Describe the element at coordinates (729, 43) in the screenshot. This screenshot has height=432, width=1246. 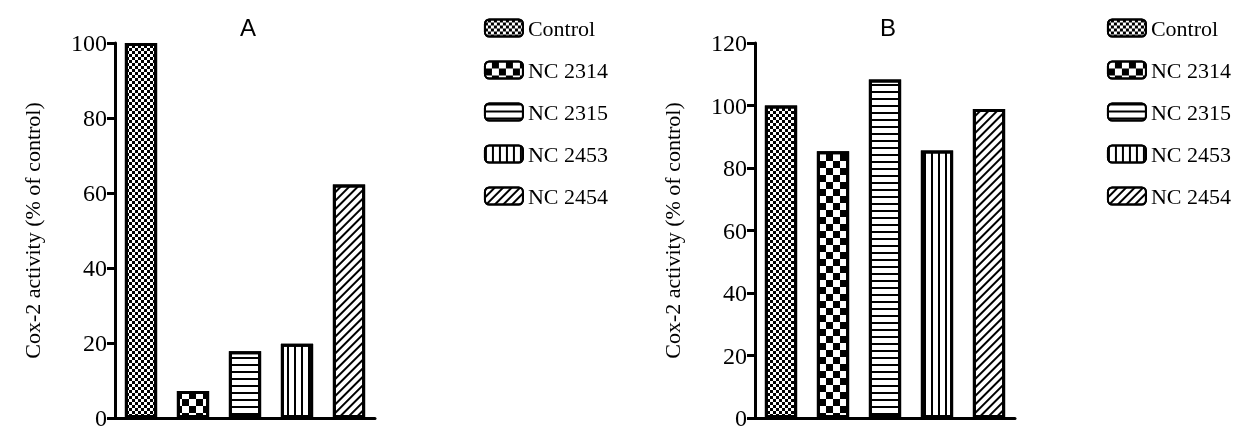
I see `y-tick-label: 120` at that location.